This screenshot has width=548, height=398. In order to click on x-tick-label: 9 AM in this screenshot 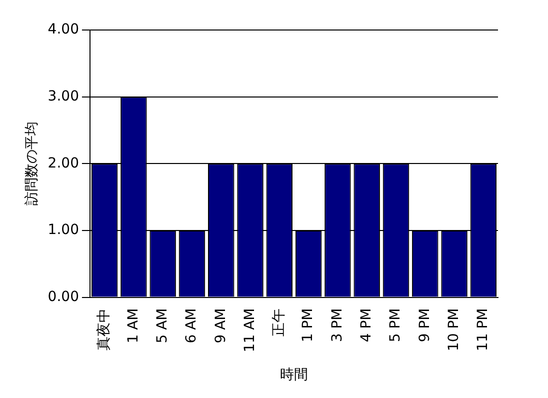, I will do `click(220, 326)`.